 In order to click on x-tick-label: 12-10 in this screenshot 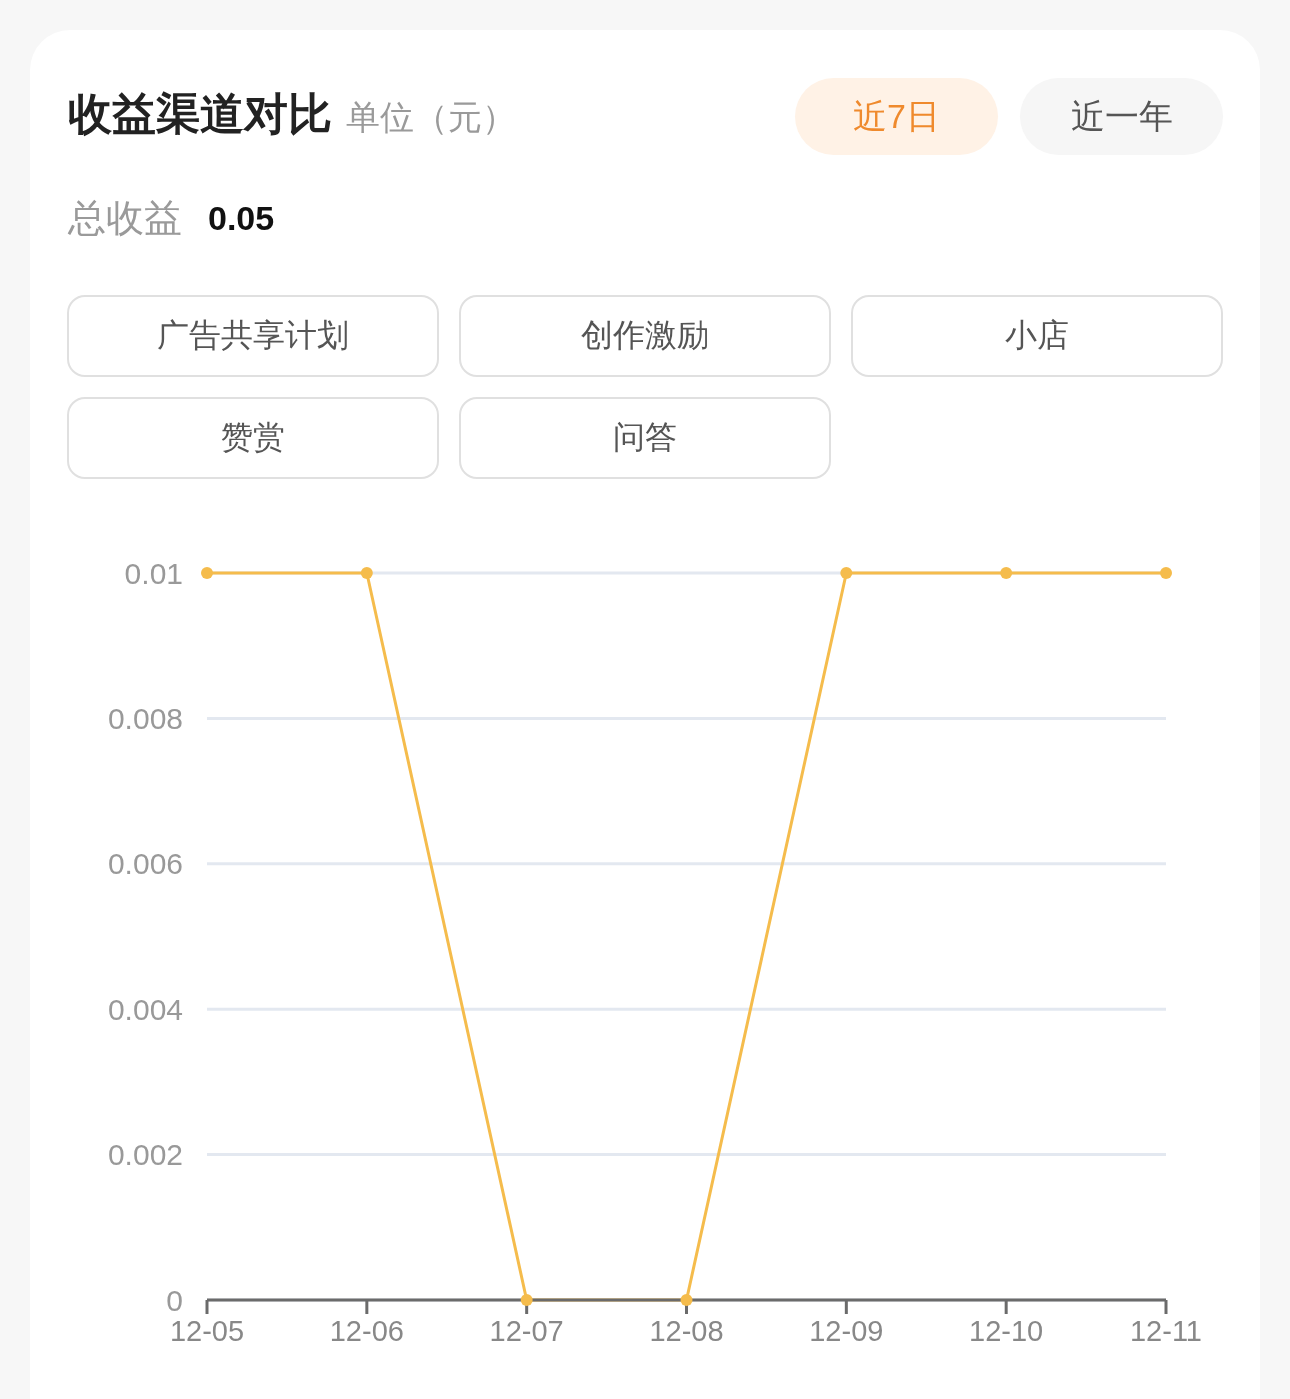, I will do `click(1006, 1330)`.